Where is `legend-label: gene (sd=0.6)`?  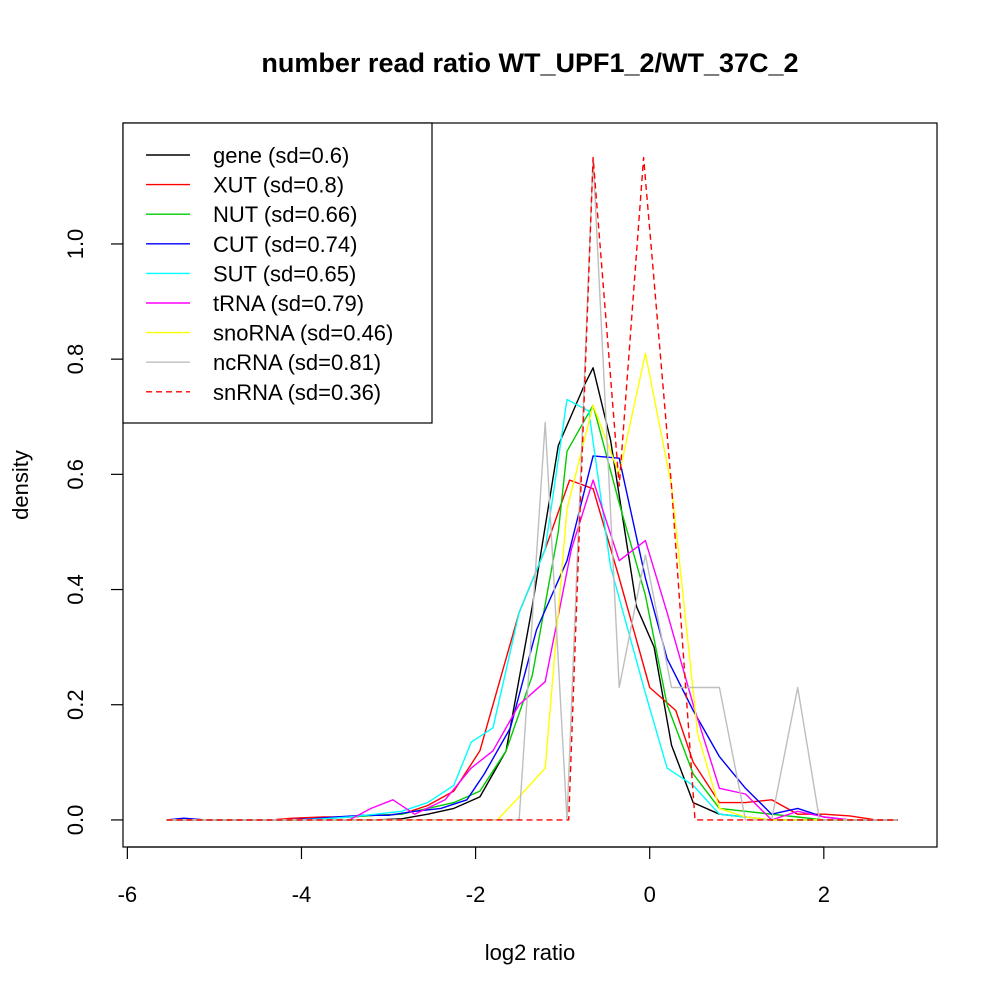
legend-label: gene (sd=0.6) is located at coordinates (281, 155).